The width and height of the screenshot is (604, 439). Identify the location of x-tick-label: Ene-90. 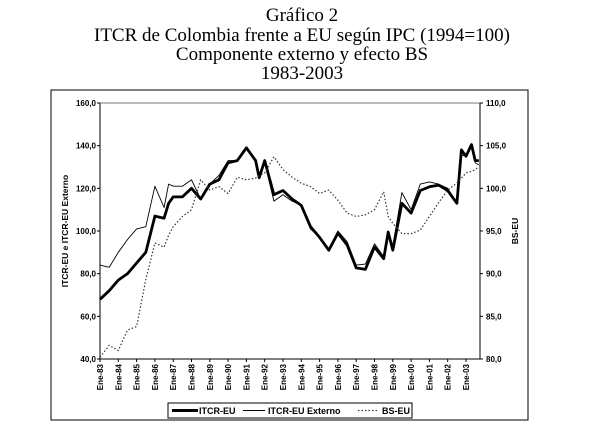
(228, 376).